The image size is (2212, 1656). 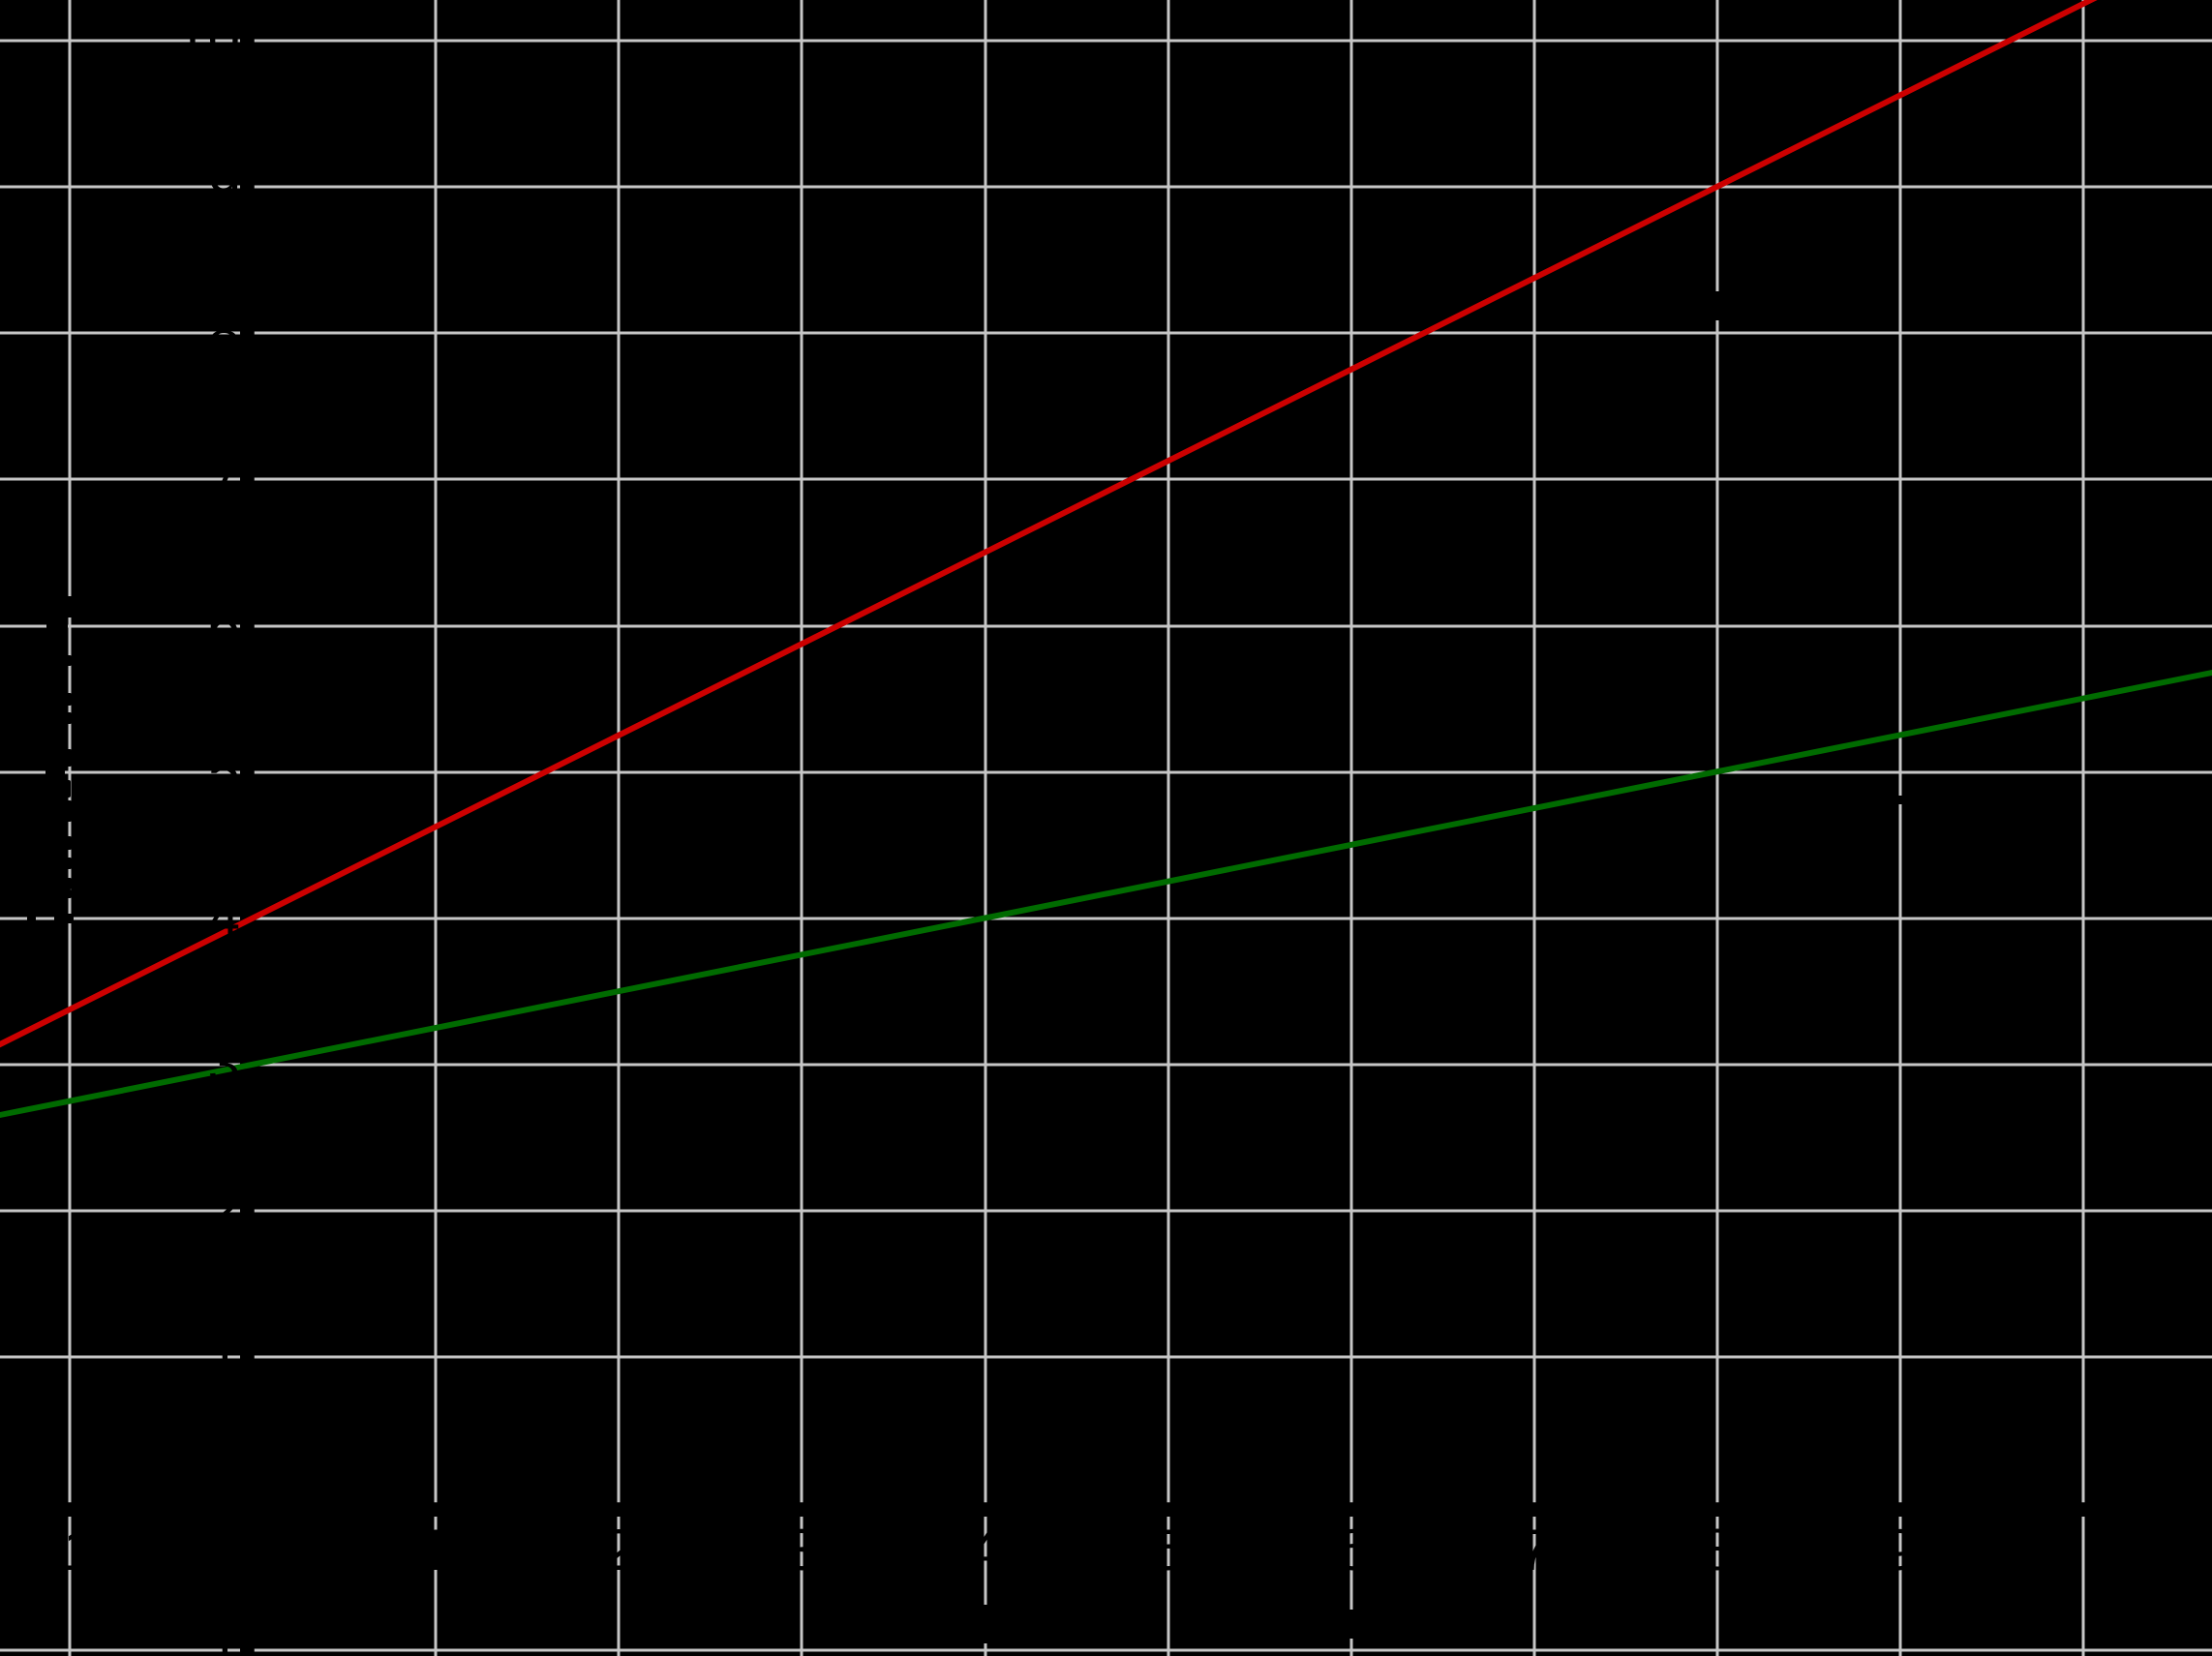 I want to click on x-tick-label: 9, so click(x=1900, y=1550).